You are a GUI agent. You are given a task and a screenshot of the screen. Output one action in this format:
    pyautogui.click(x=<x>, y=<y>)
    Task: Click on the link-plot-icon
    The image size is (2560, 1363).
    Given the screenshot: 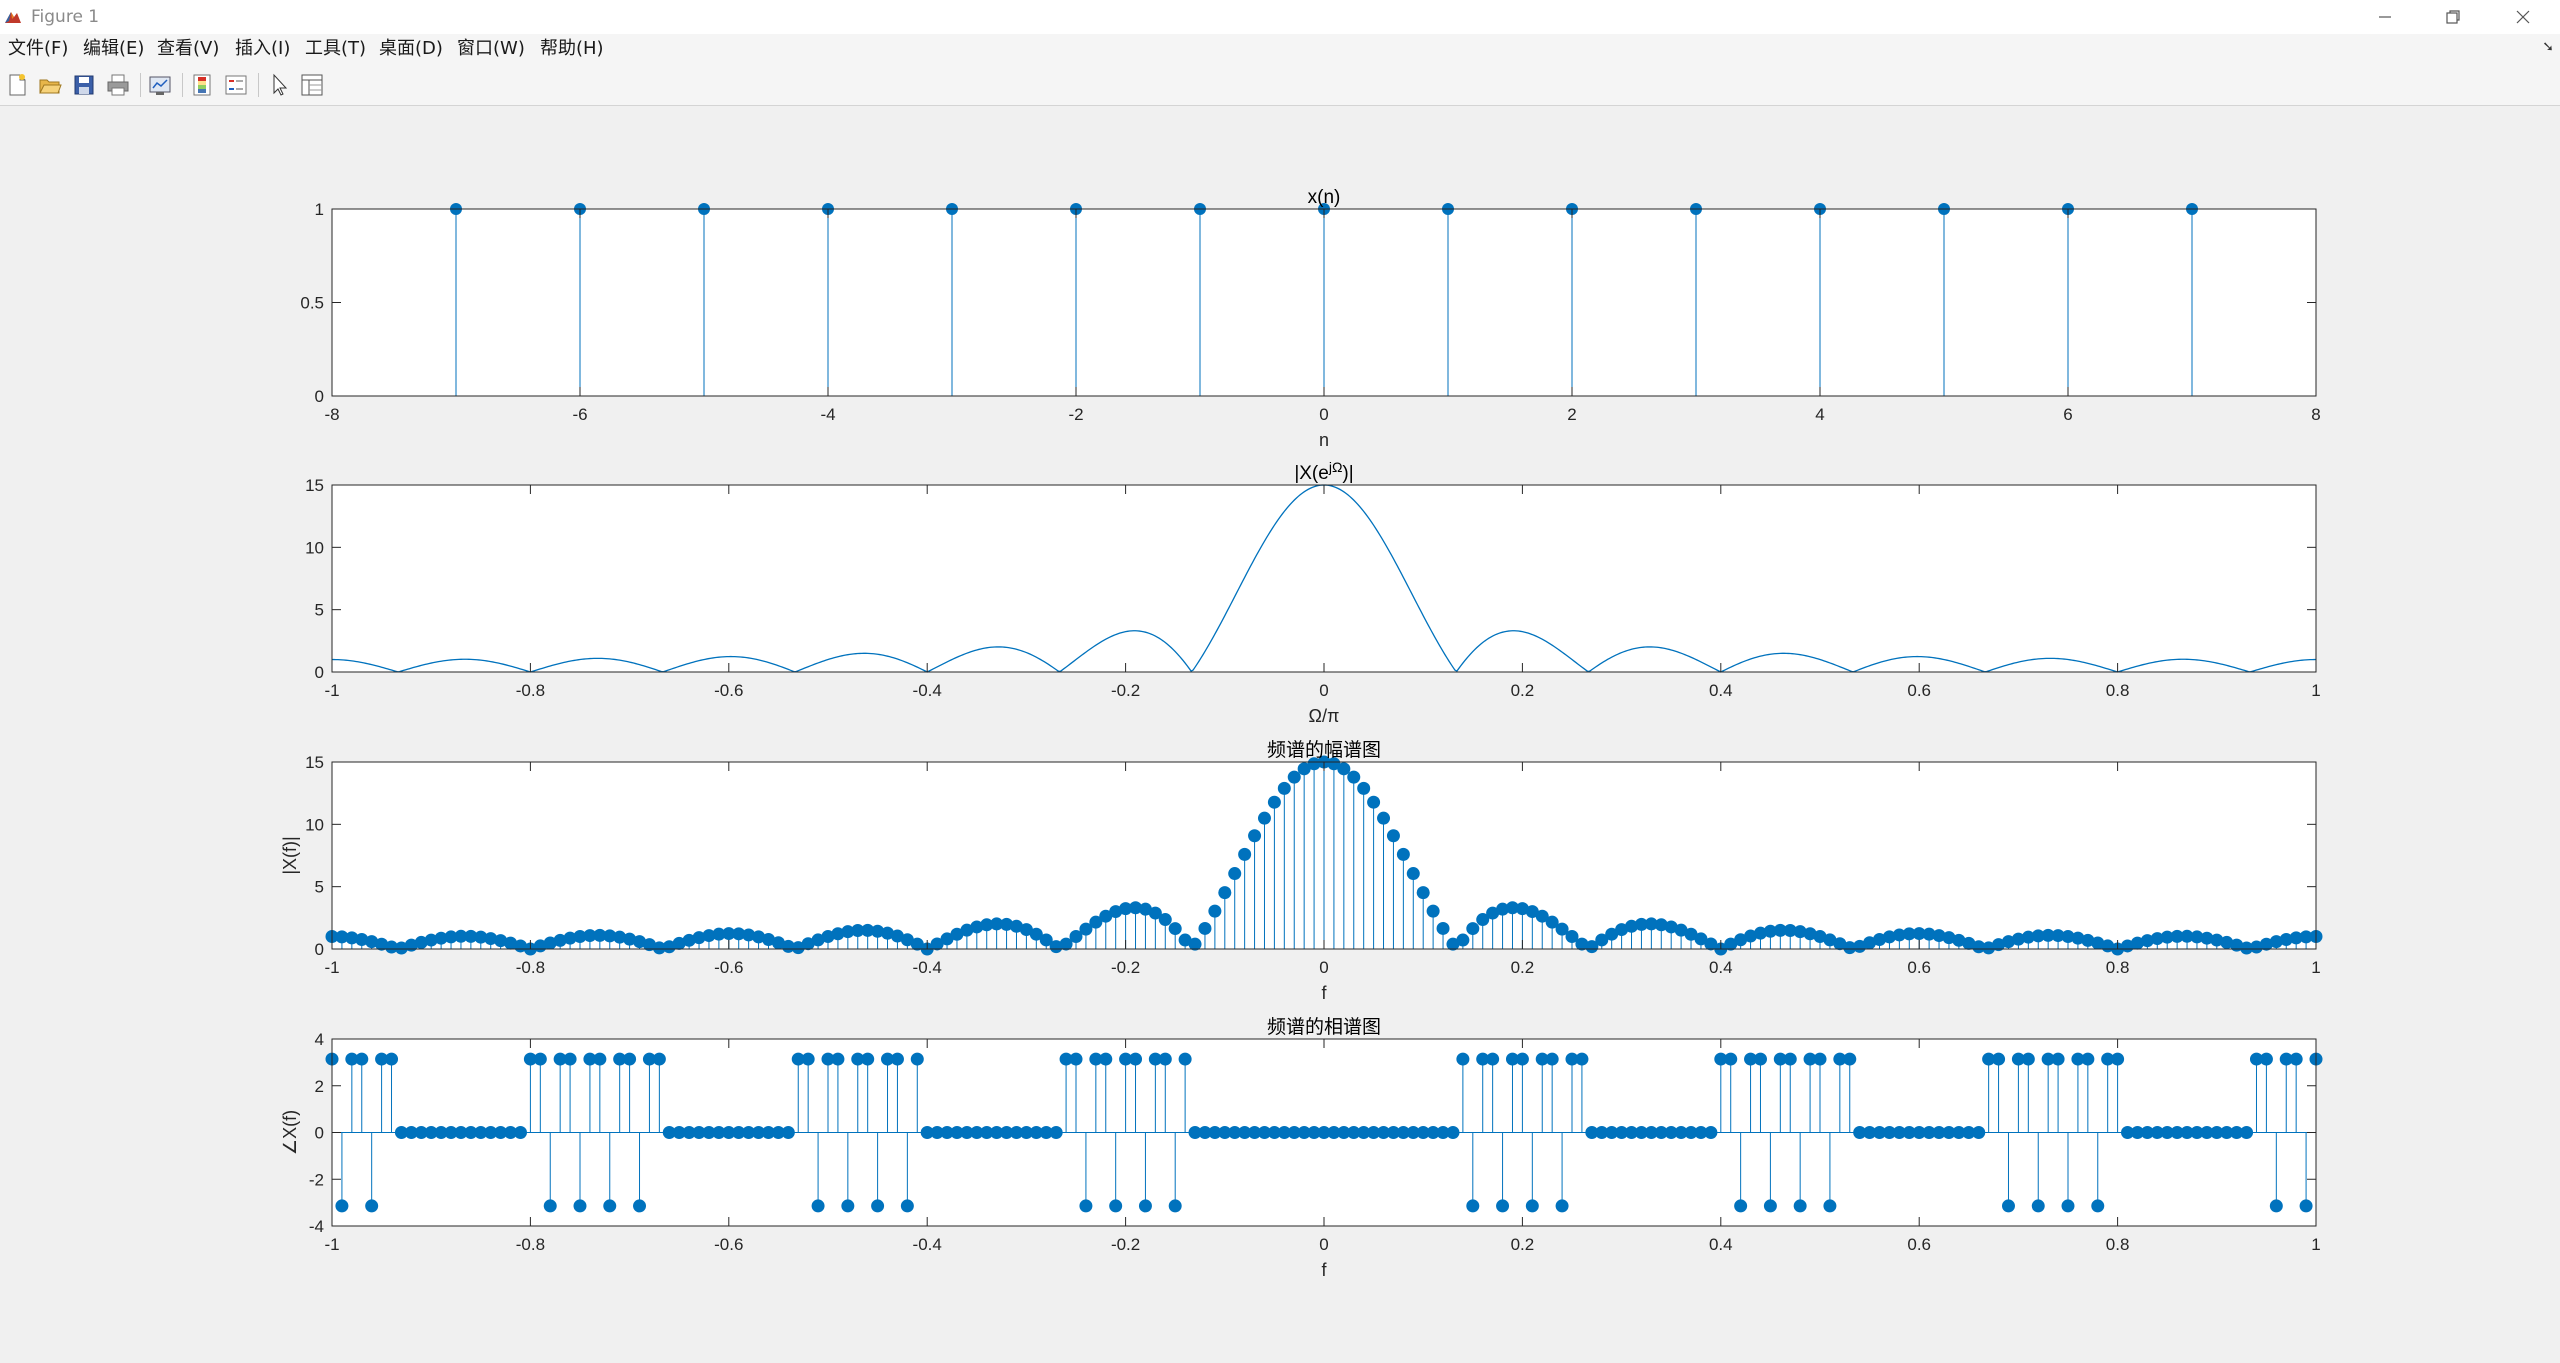 What is the action you would take?
    pyautogui.click(x=160, y=85)
    